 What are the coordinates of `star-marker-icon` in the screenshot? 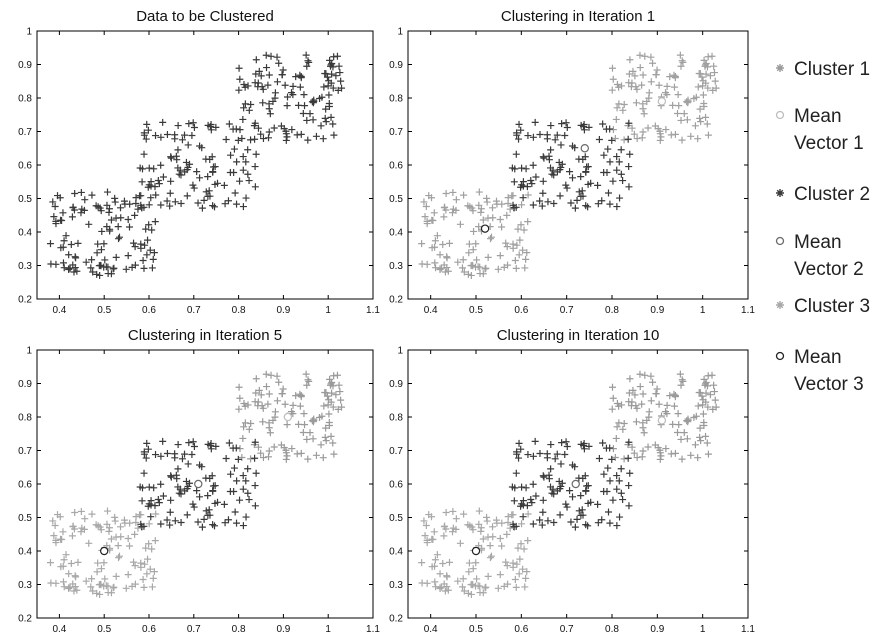 It's located at (780, 193).